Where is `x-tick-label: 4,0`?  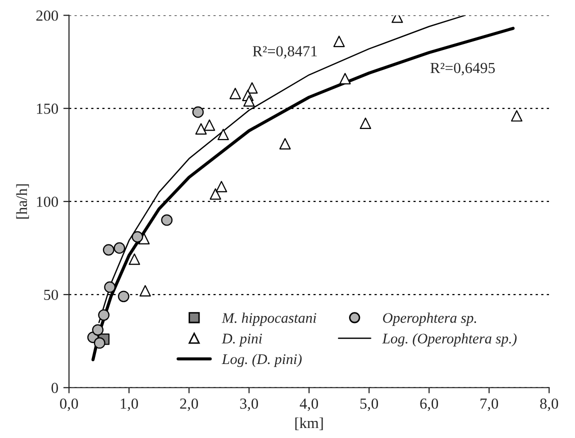
x-tick-label: 4,0 is located at coordinates (309, 404).